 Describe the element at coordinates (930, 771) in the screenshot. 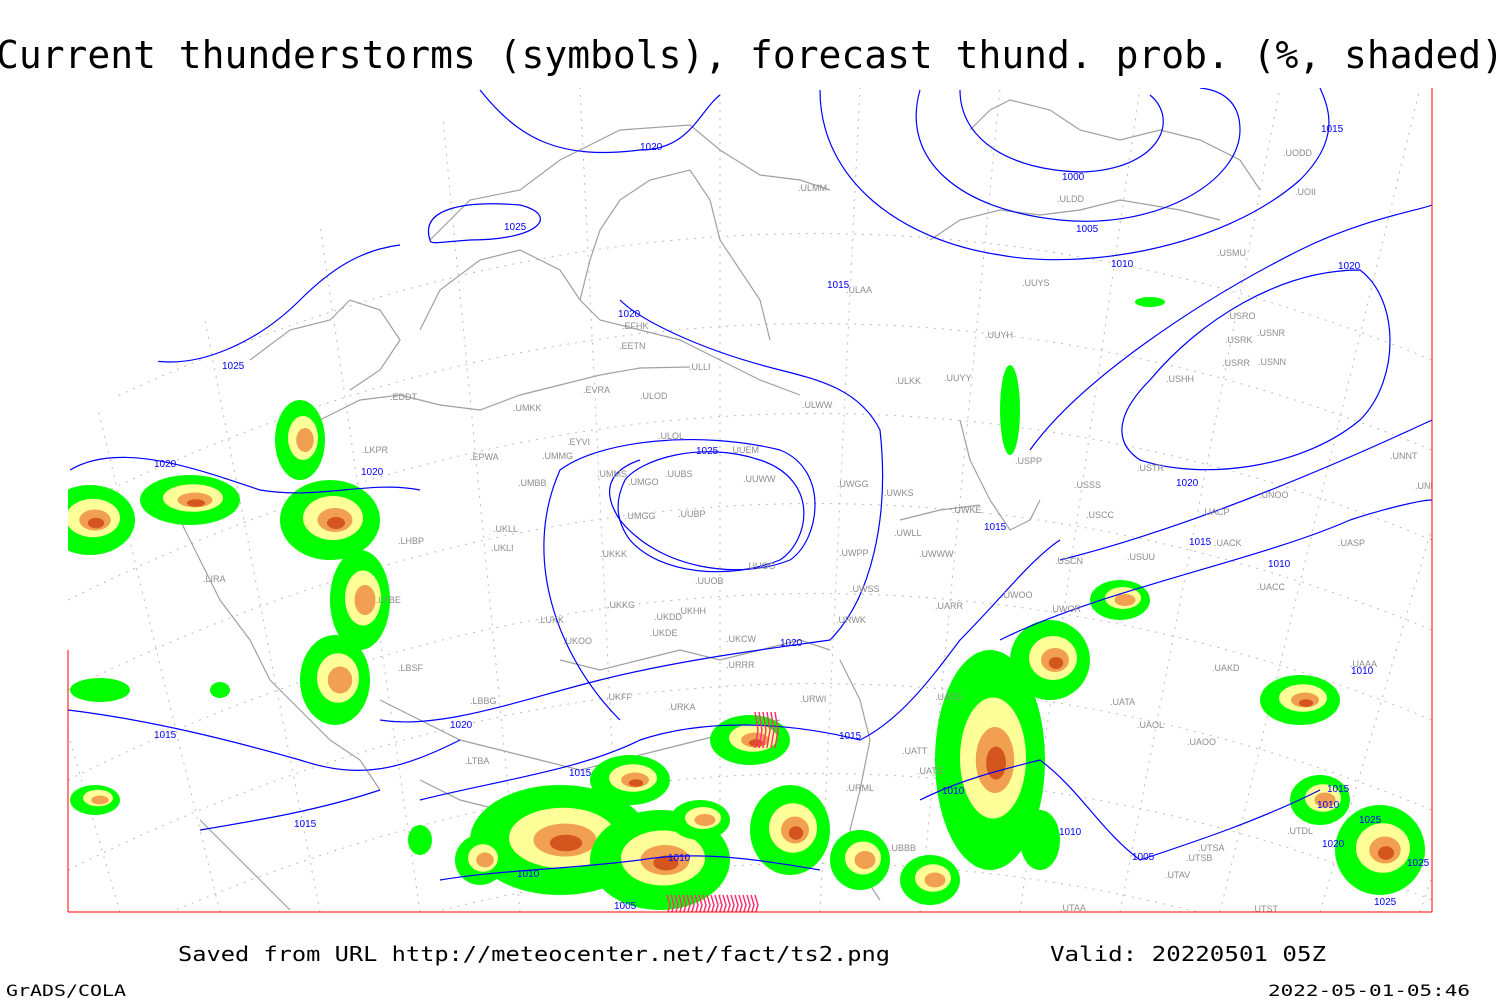

I see `station-label: .UATE` at that location.